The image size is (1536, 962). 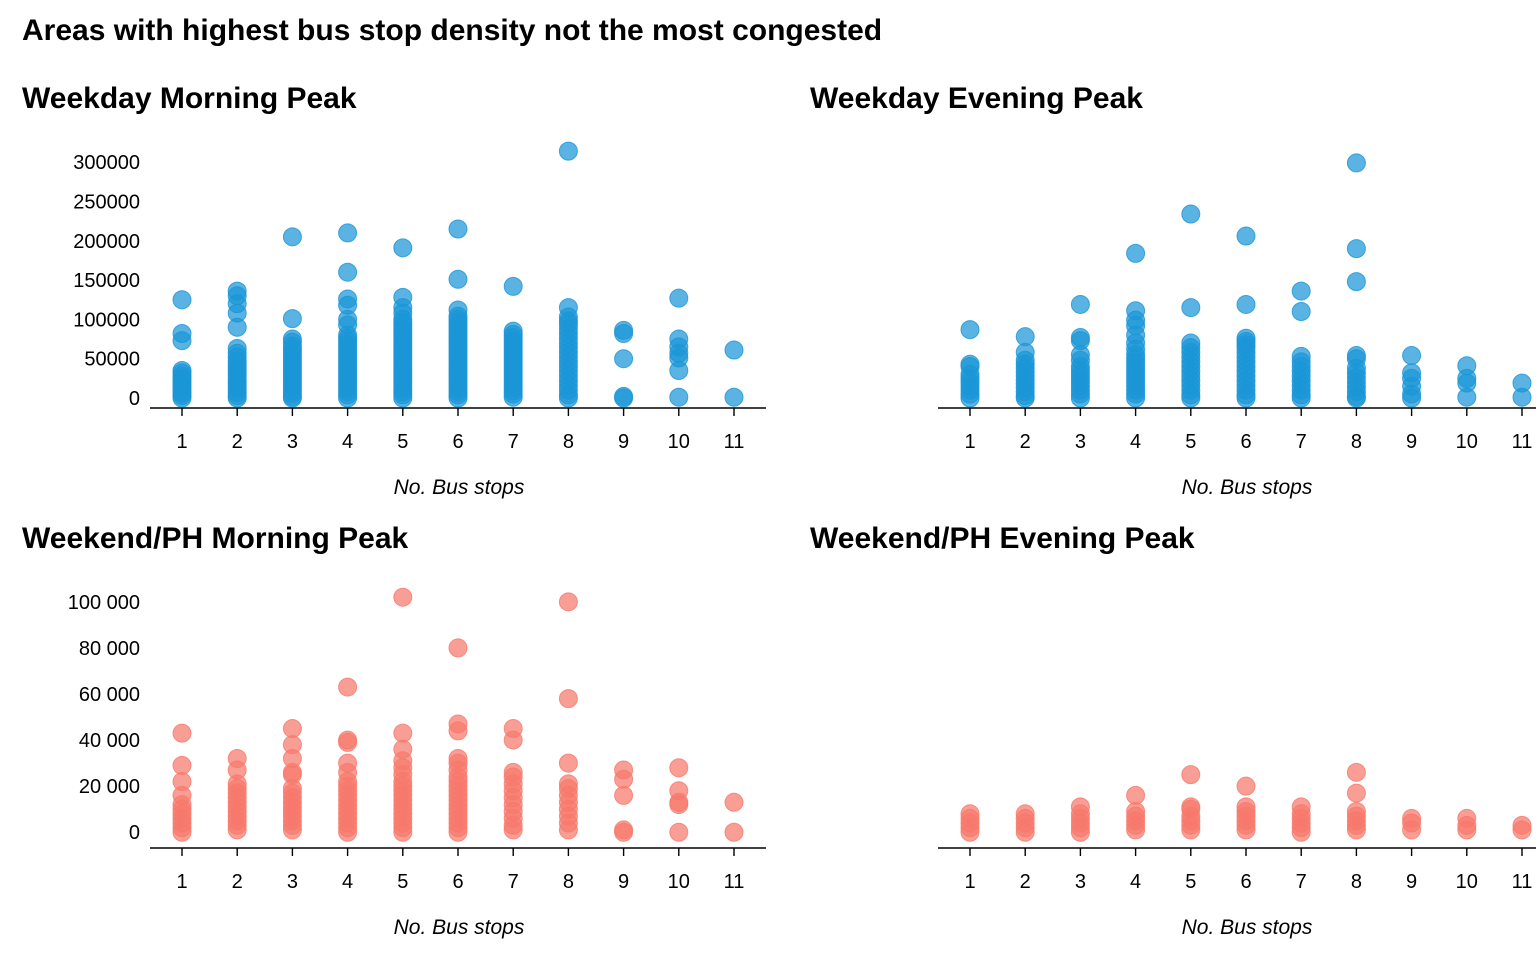 I want to click on panel-title: Weekday Evening Peak, so click(x=976, y=98).